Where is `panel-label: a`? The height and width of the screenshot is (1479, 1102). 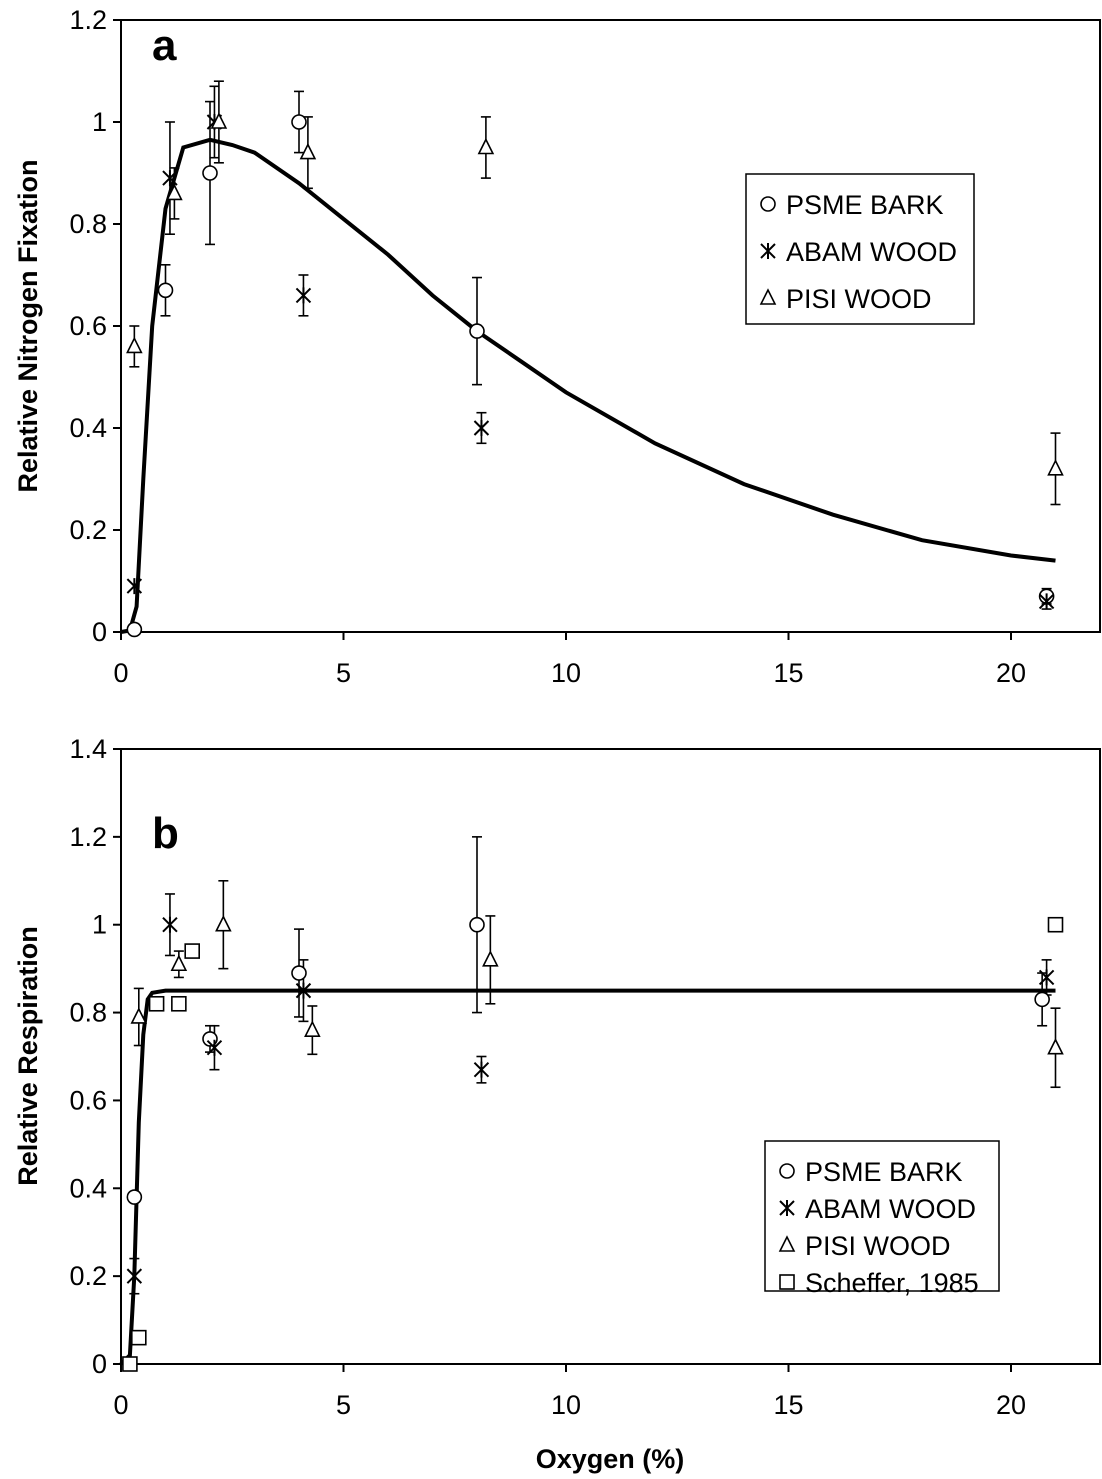 panel-label: a is located at coordinates (164, 45).